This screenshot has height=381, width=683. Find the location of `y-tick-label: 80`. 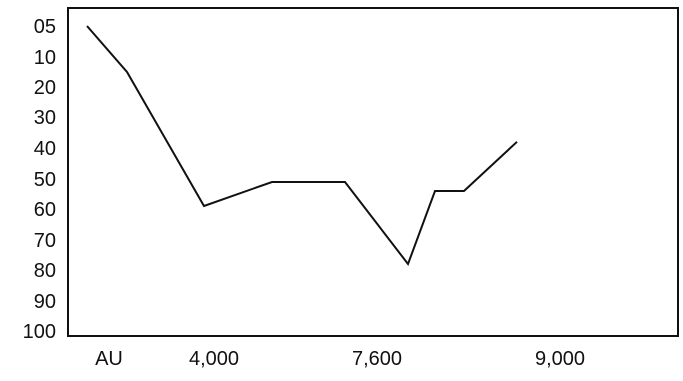

y-tick-label: 80 is located at coordinates (45, 271).